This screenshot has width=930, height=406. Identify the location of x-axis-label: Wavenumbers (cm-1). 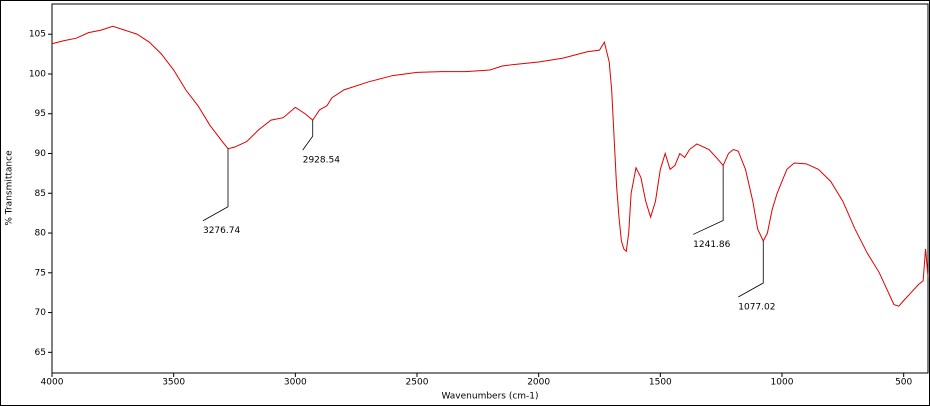
(489, 397).